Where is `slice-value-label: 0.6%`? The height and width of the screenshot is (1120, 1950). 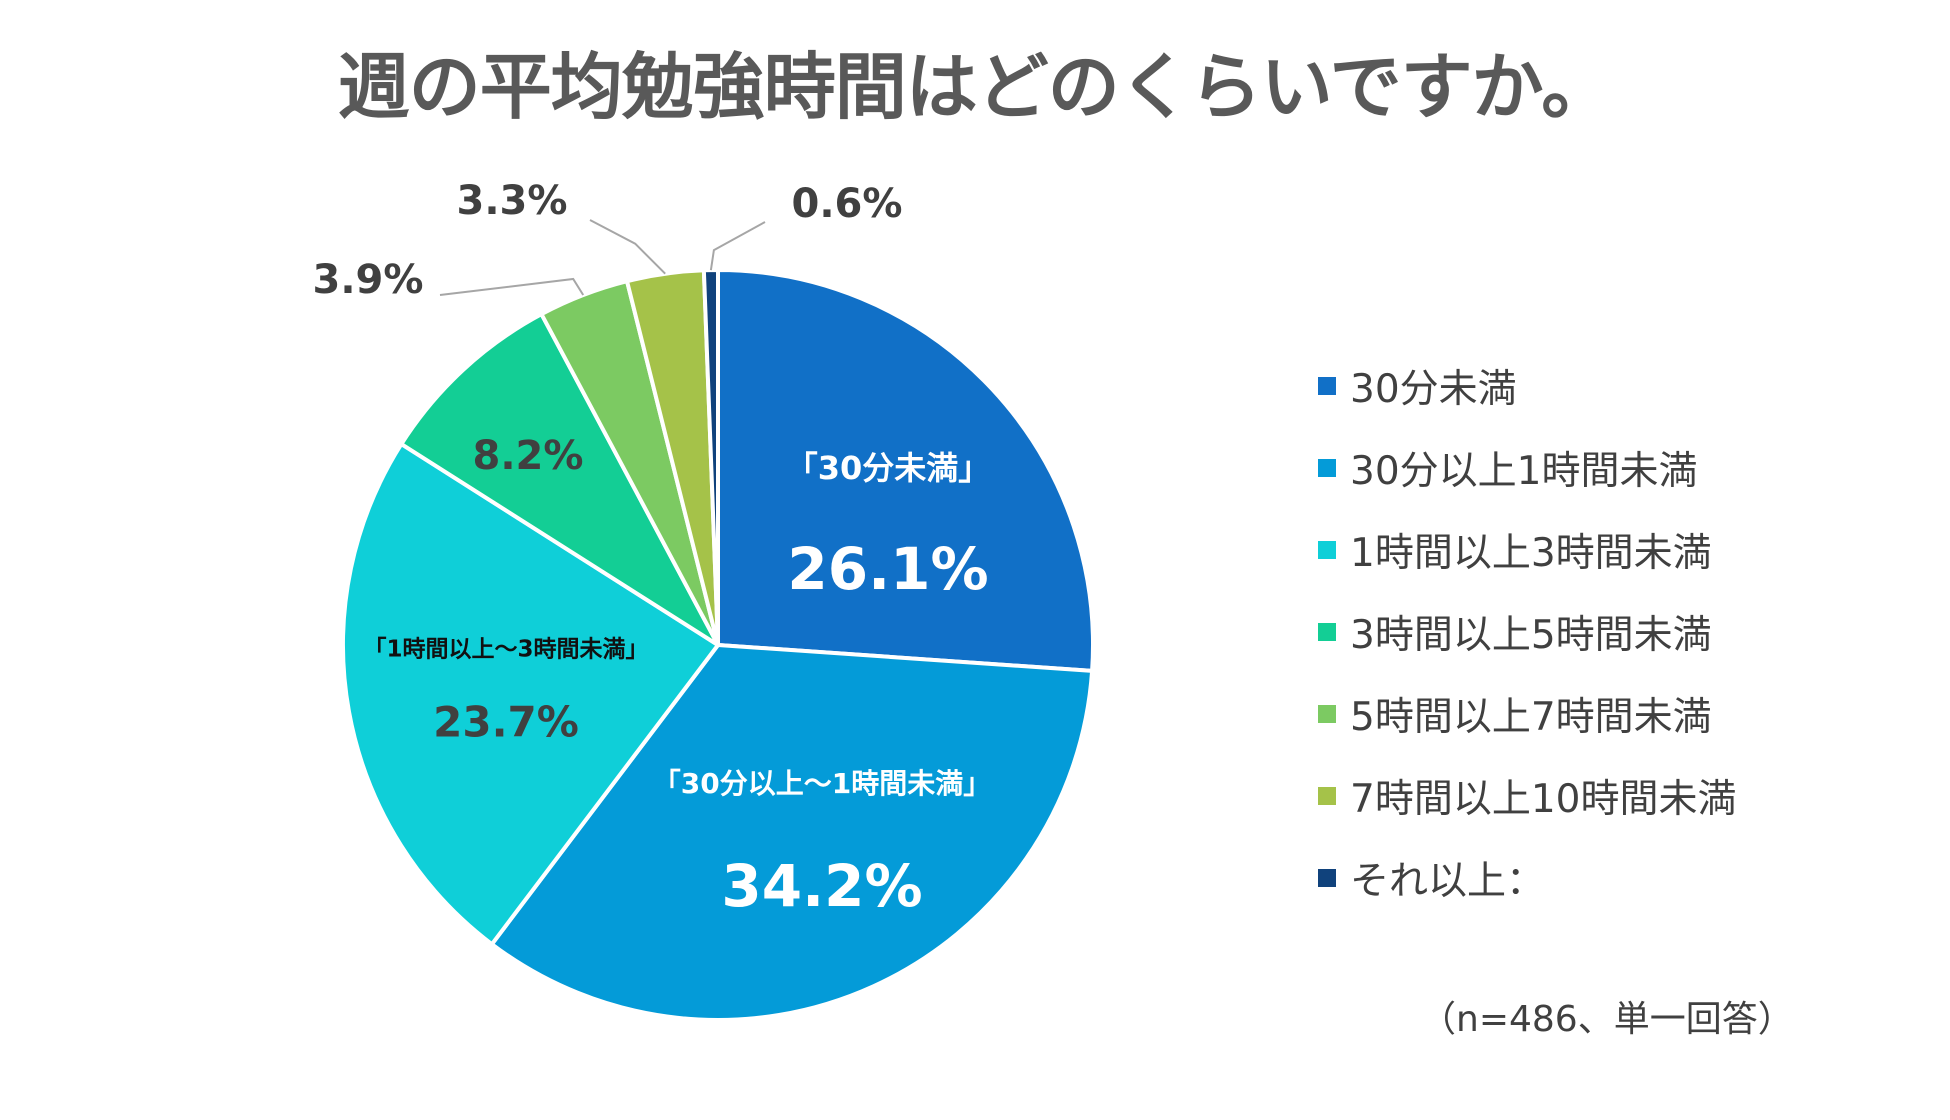
slice-value-label: 0.6% is located at coordinates (847, 204).